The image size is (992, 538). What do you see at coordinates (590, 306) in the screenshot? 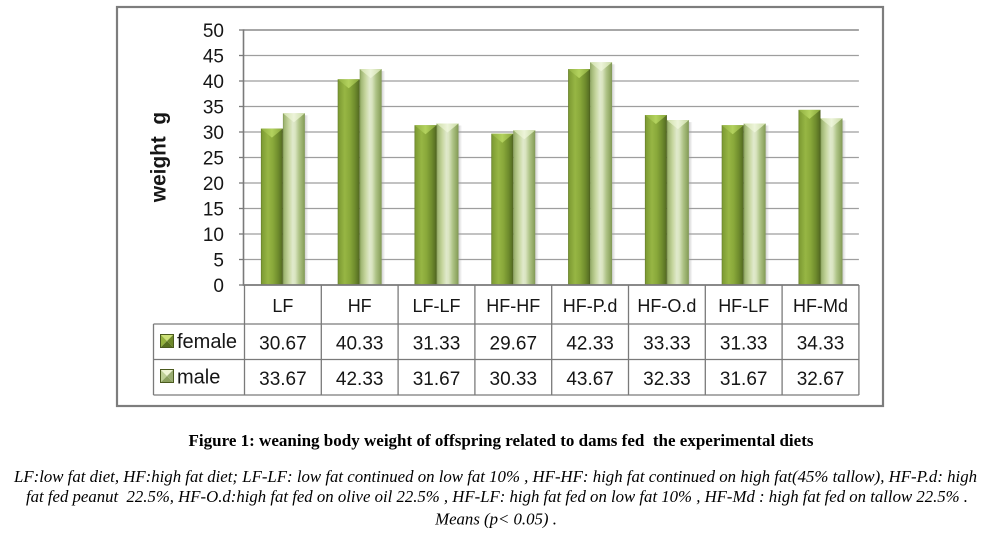
I see `svg-text: HF-P.d` at bounding box center [590, 306].